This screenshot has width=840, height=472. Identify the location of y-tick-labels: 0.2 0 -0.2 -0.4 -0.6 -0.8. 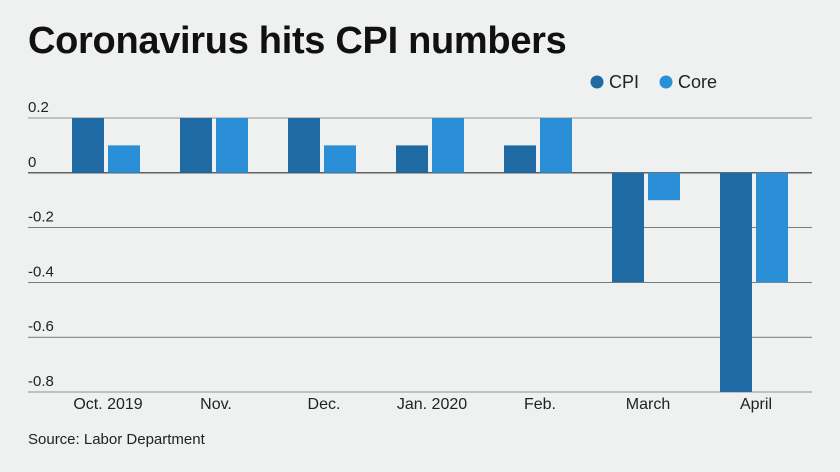
(41, 244).